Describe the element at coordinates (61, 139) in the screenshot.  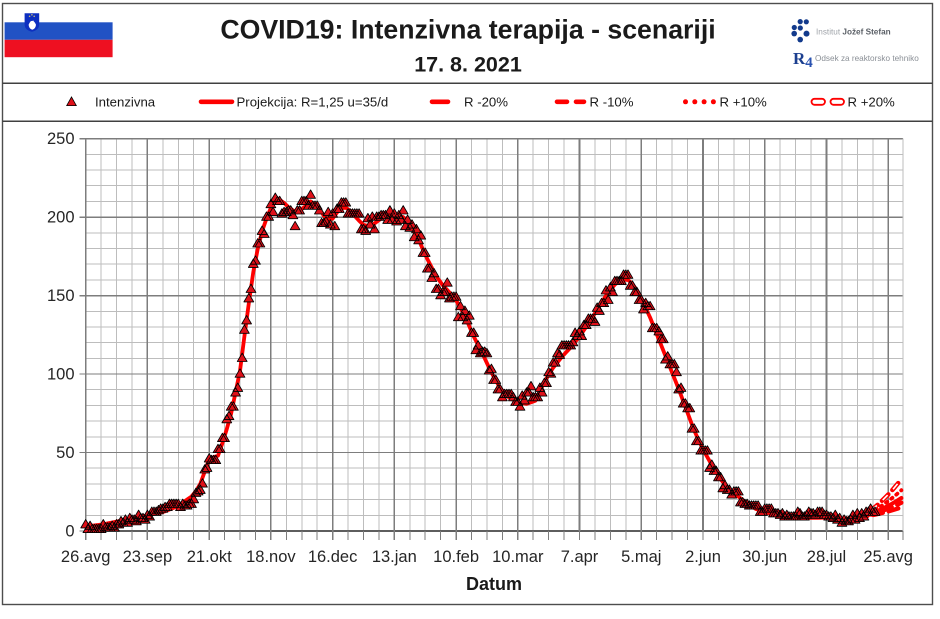
I see `svg-text: 250` at that location.